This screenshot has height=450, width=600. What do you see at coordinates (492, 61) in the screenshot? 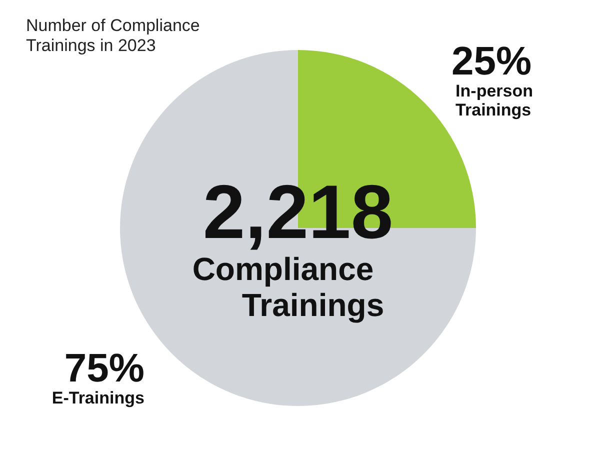
I see `data-label: 25%` at bounding box center [492, 61].